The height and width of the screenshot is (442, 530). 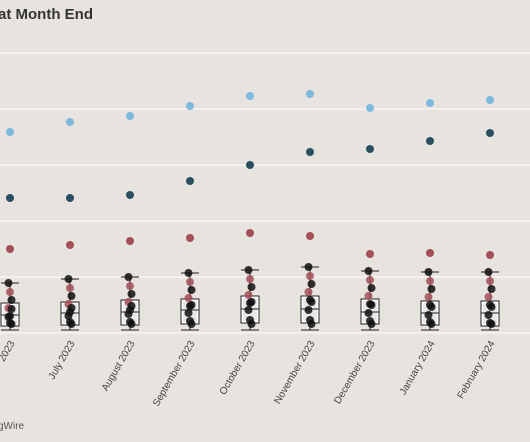 I want to click on chart-source: gWire, so click(x=12, y=426).